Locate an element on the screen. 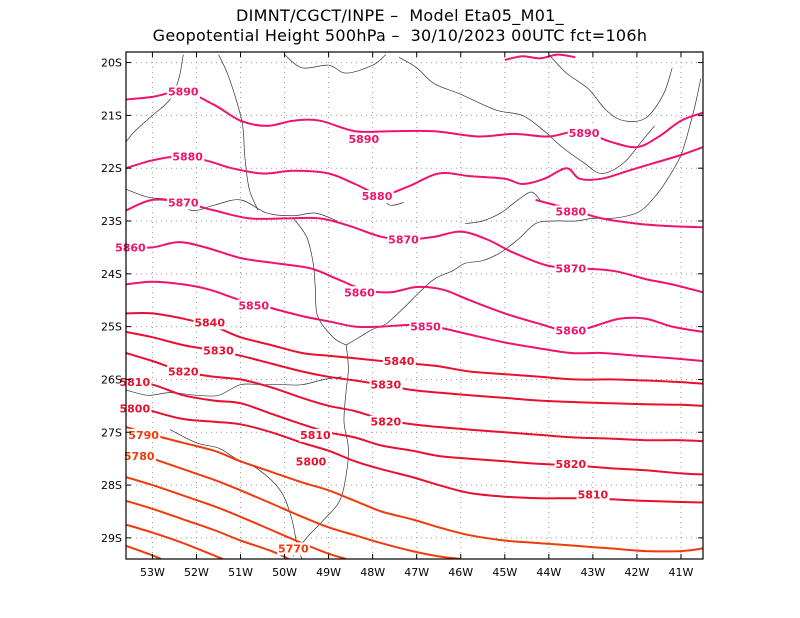 The width and height of the screenshot is (800, 618). contour-label: 5820 is located at coordinates (183, 372).